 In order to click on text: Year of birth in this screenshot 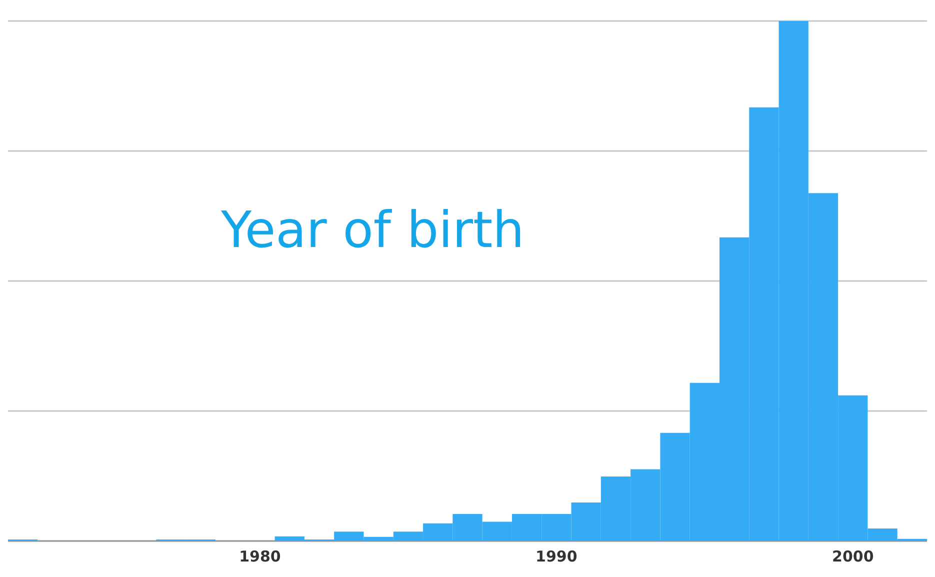, I will do `click(372, 230)`.